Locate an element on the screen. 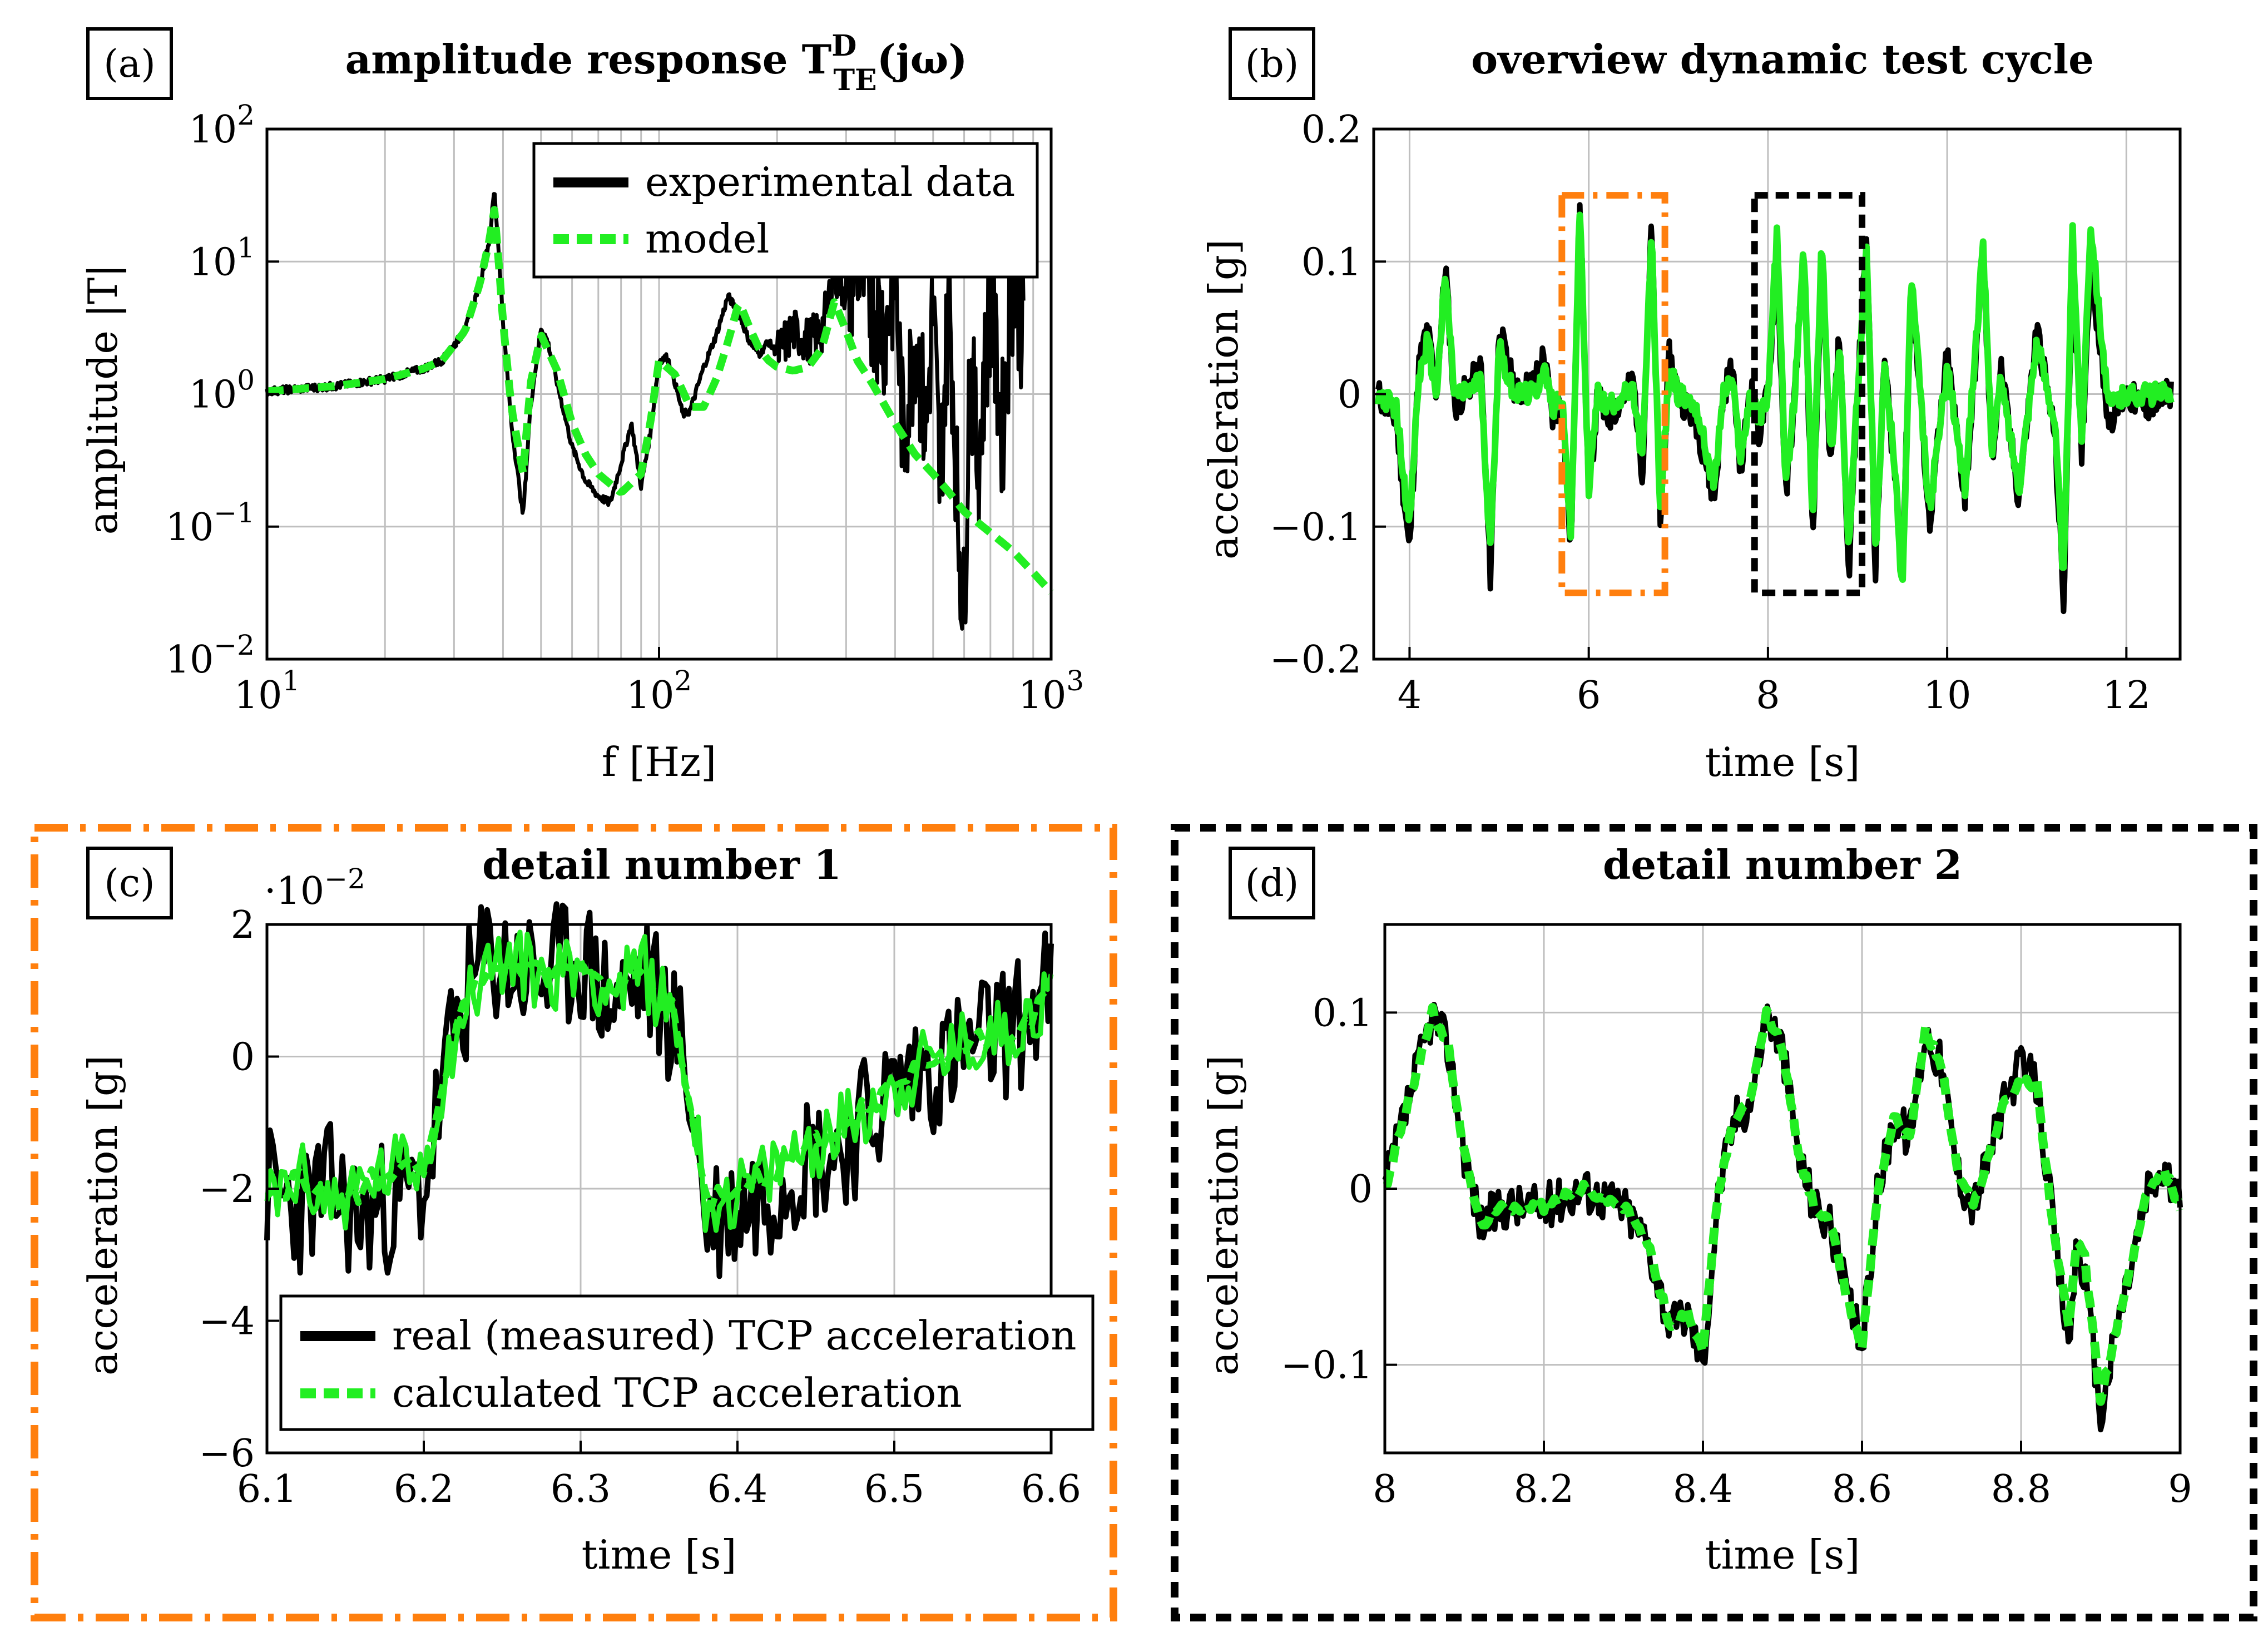  tick-exponent: 3 is located at coordinates (1075, 681).